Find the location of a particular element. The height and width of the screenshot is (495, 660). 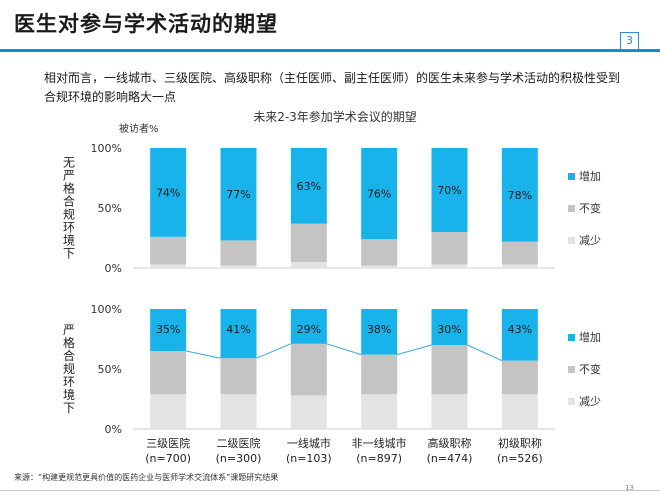

bar-value-label: 74% is located at coordinates (168, 192).